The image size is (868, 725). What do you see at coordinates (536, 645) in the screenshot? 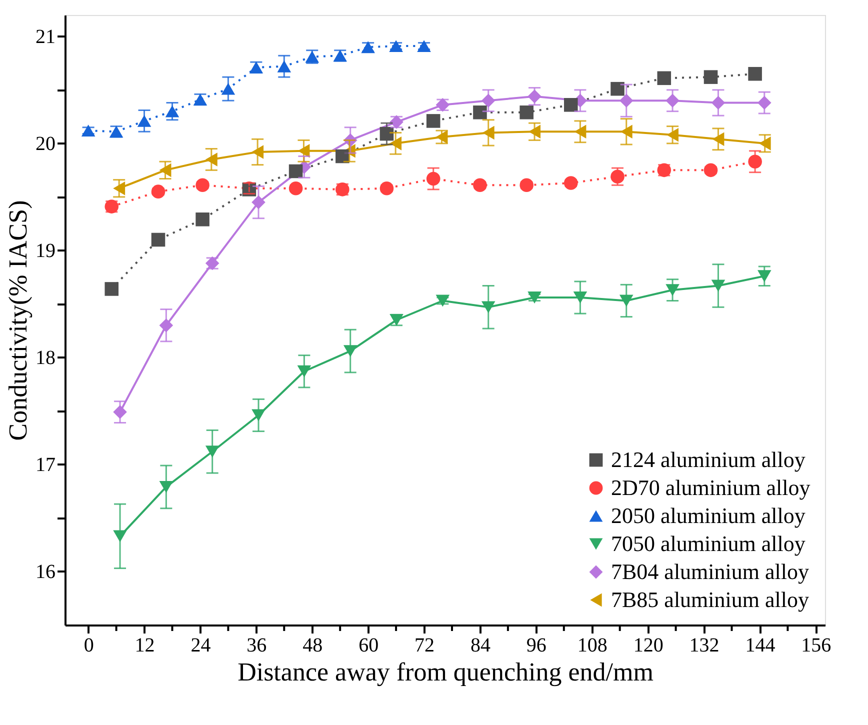
I see `x-tick-label: 96` at bounding box center [536, 645].